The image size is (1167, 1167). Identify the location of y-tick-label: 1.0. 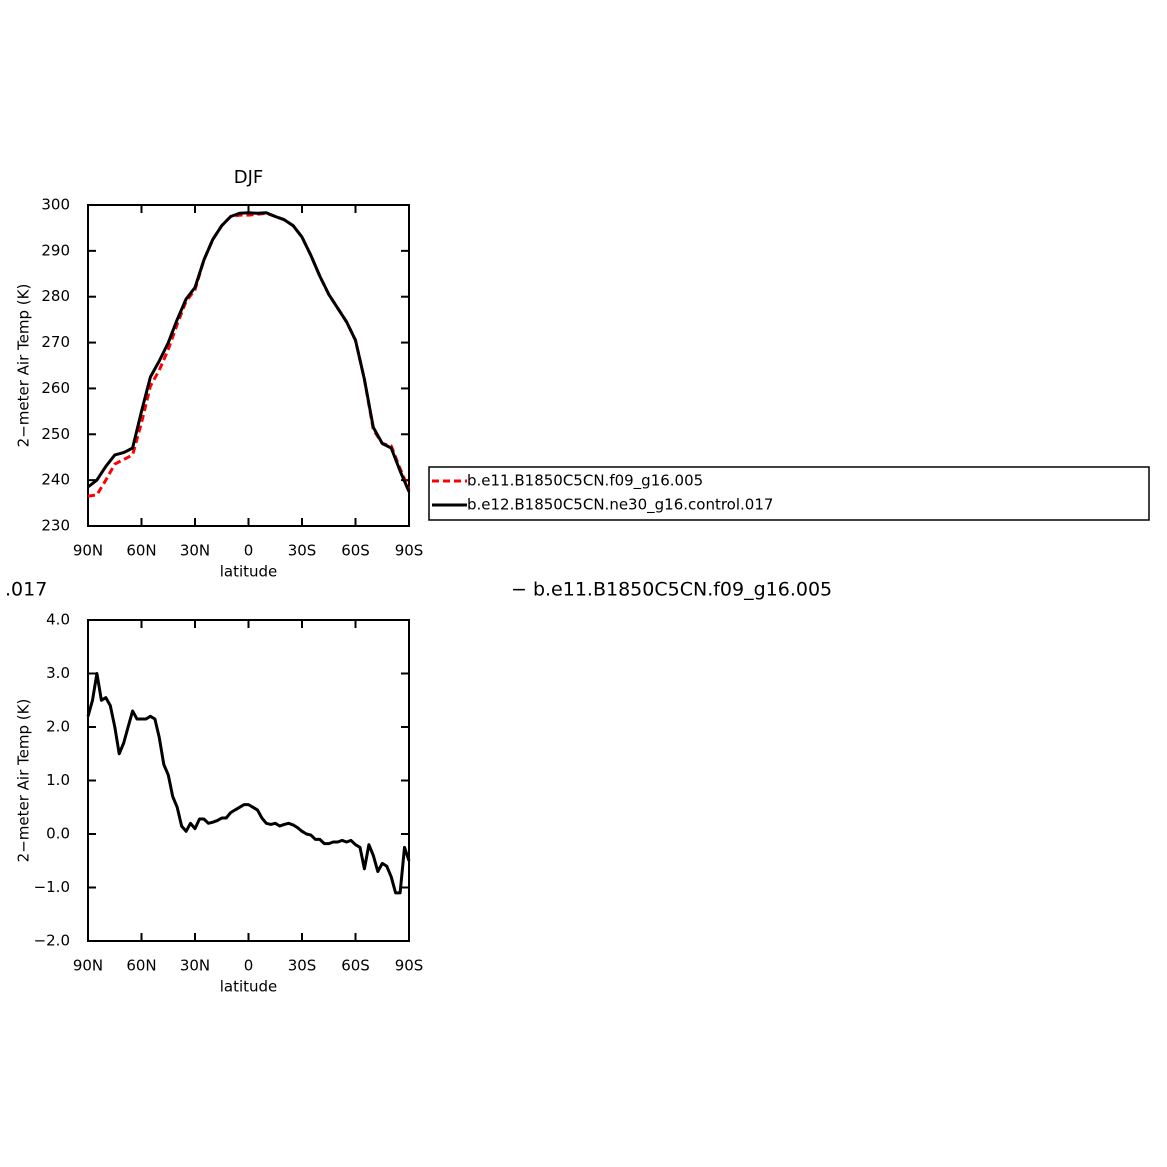
(58, 780).